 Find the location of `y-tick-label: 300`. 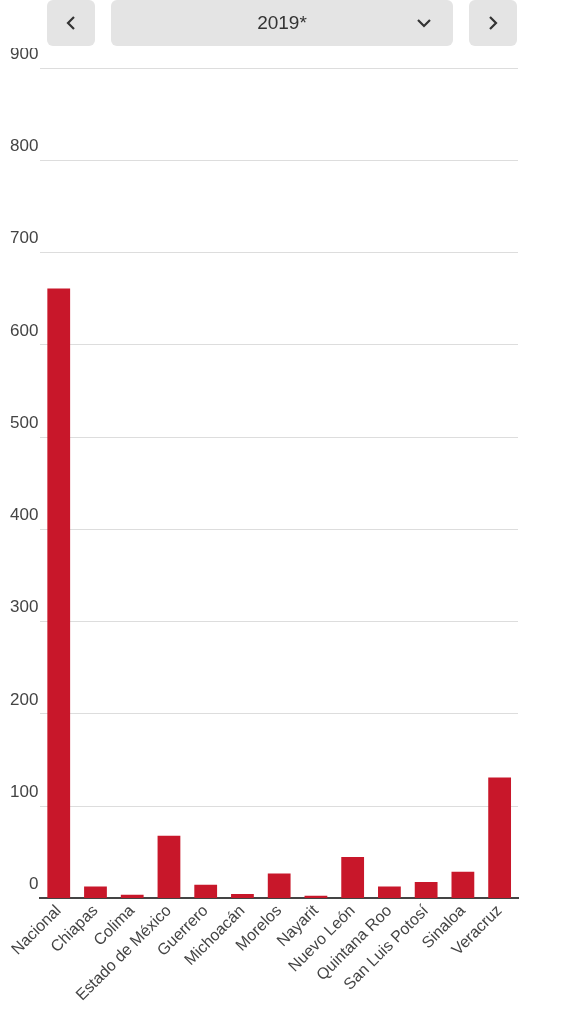

y-tick-label: 300 is located at coordinates (24, 607).